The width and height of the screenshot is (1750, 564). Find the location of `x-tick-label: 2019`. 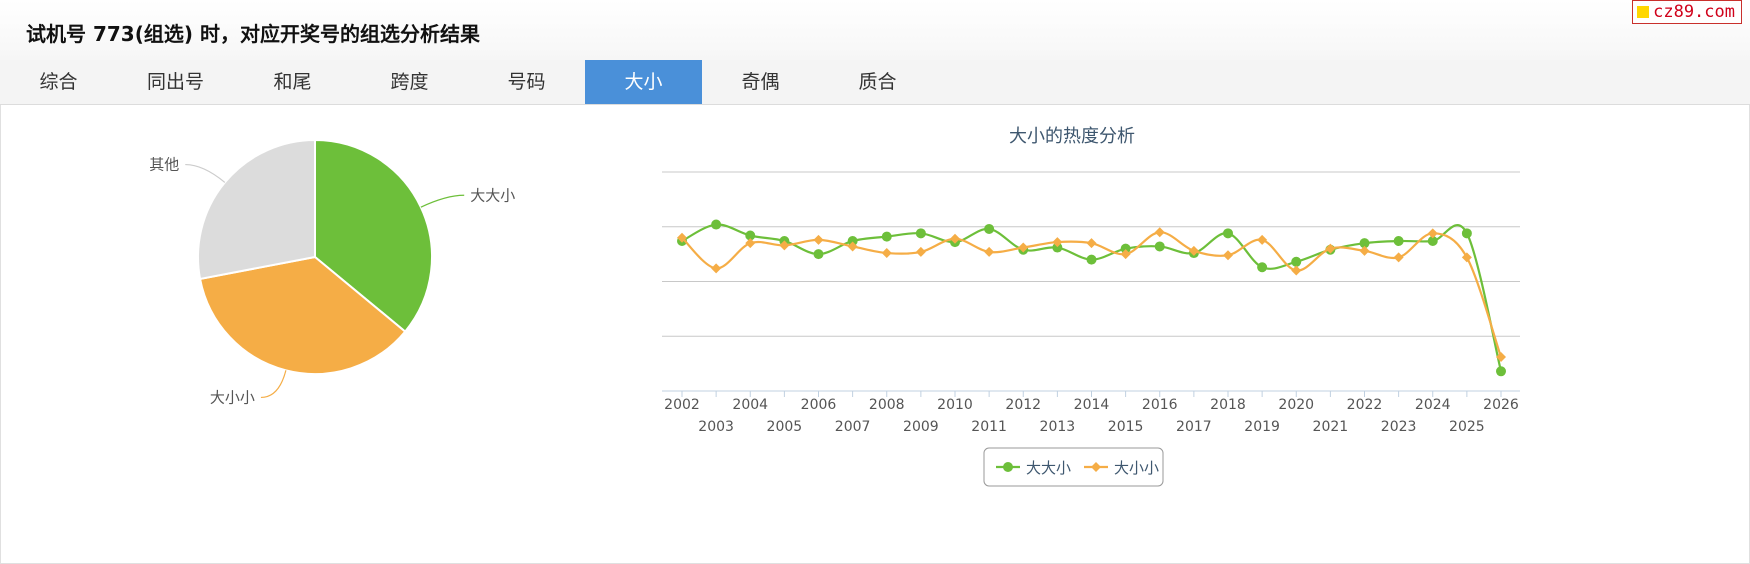

x-tick-label: 2019 is located at coordinates (1262, 427).